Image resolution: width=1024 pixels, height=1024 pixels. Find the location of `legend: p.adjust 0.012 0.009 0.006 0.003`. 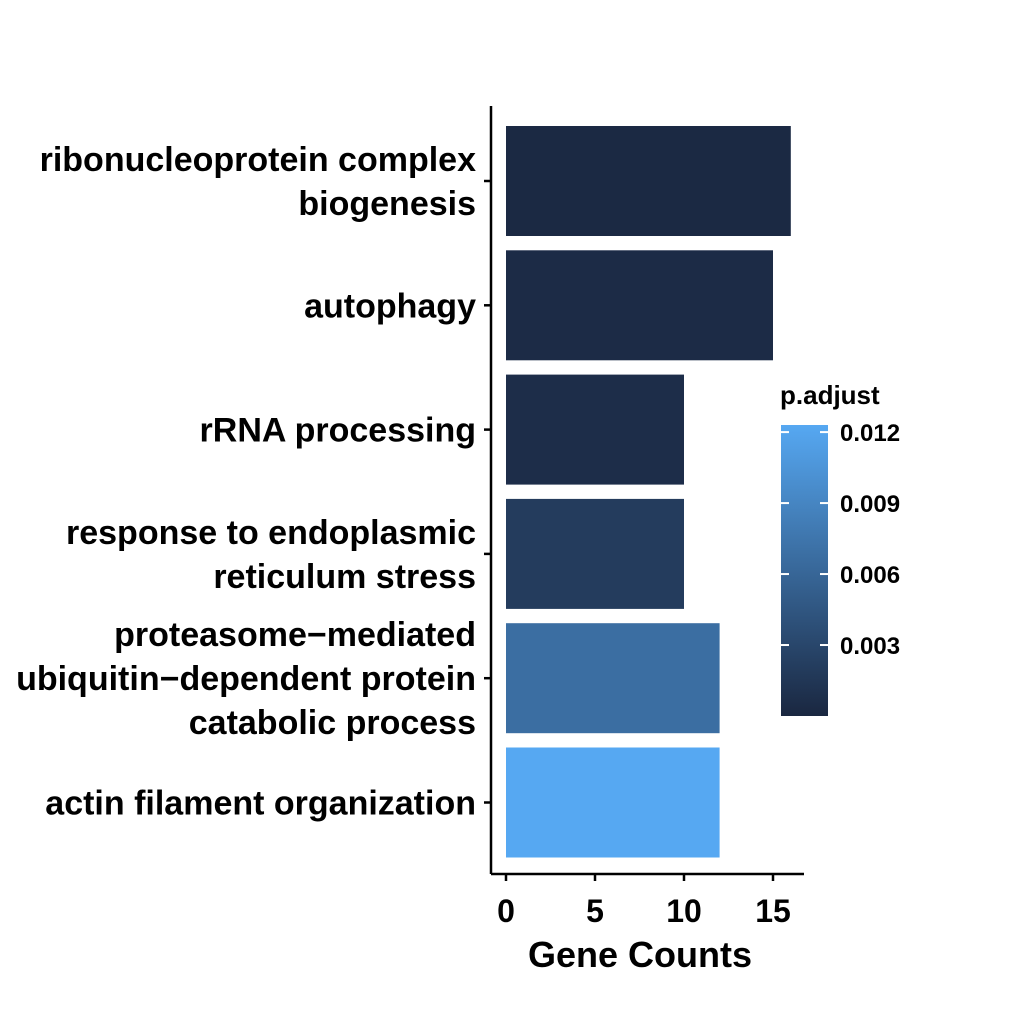

legend: p.adjust 0.012 0.009 0.006 0.003 is located at coordinates (840, 548).